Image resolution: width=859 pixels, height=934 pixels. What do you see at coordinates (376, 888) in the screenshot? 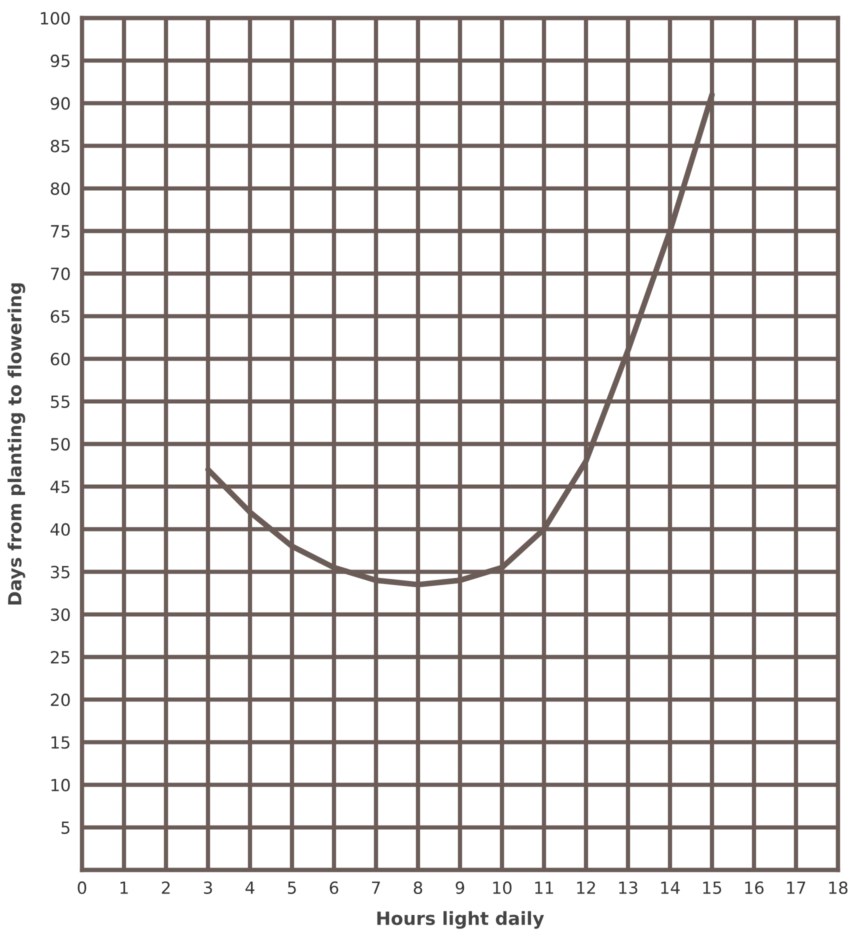
I see `x-tick-label: 7` at bounding box center [376, 888].